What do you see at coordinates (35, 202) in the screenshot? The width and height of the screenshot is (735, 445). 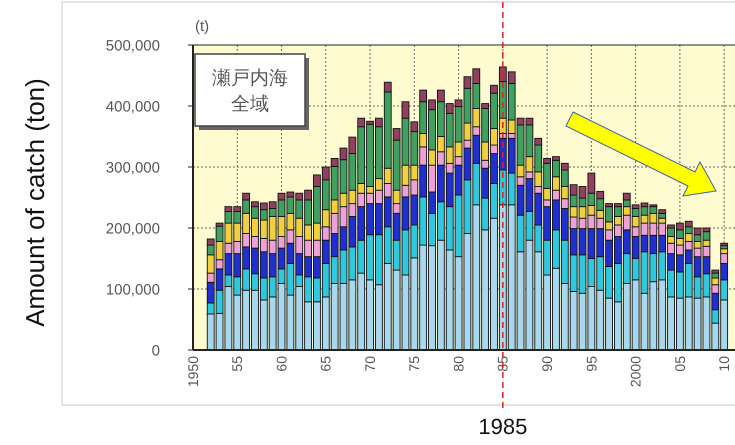 I see `y-axis-title: Amount of catch (ton)` at bounding box center [35, 202].